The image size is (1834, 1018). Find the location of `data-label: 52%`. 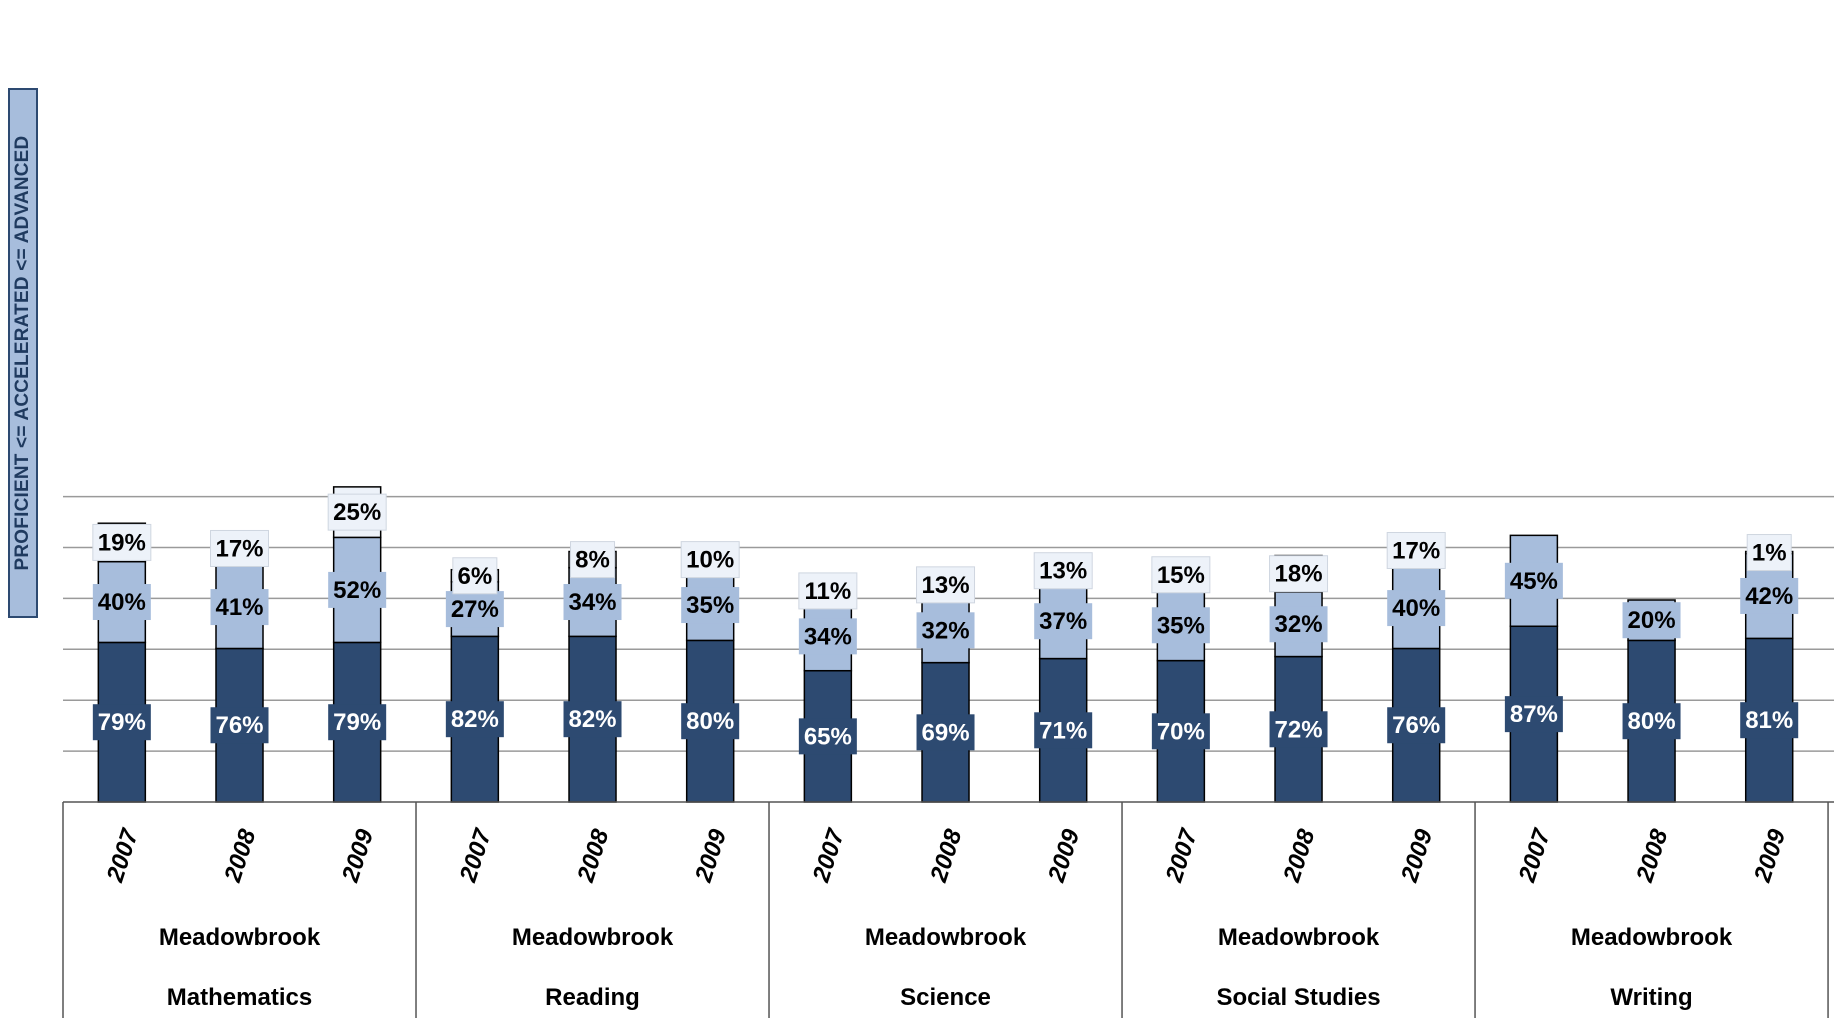

data-label: 52% is located at coordinates (357, 590).